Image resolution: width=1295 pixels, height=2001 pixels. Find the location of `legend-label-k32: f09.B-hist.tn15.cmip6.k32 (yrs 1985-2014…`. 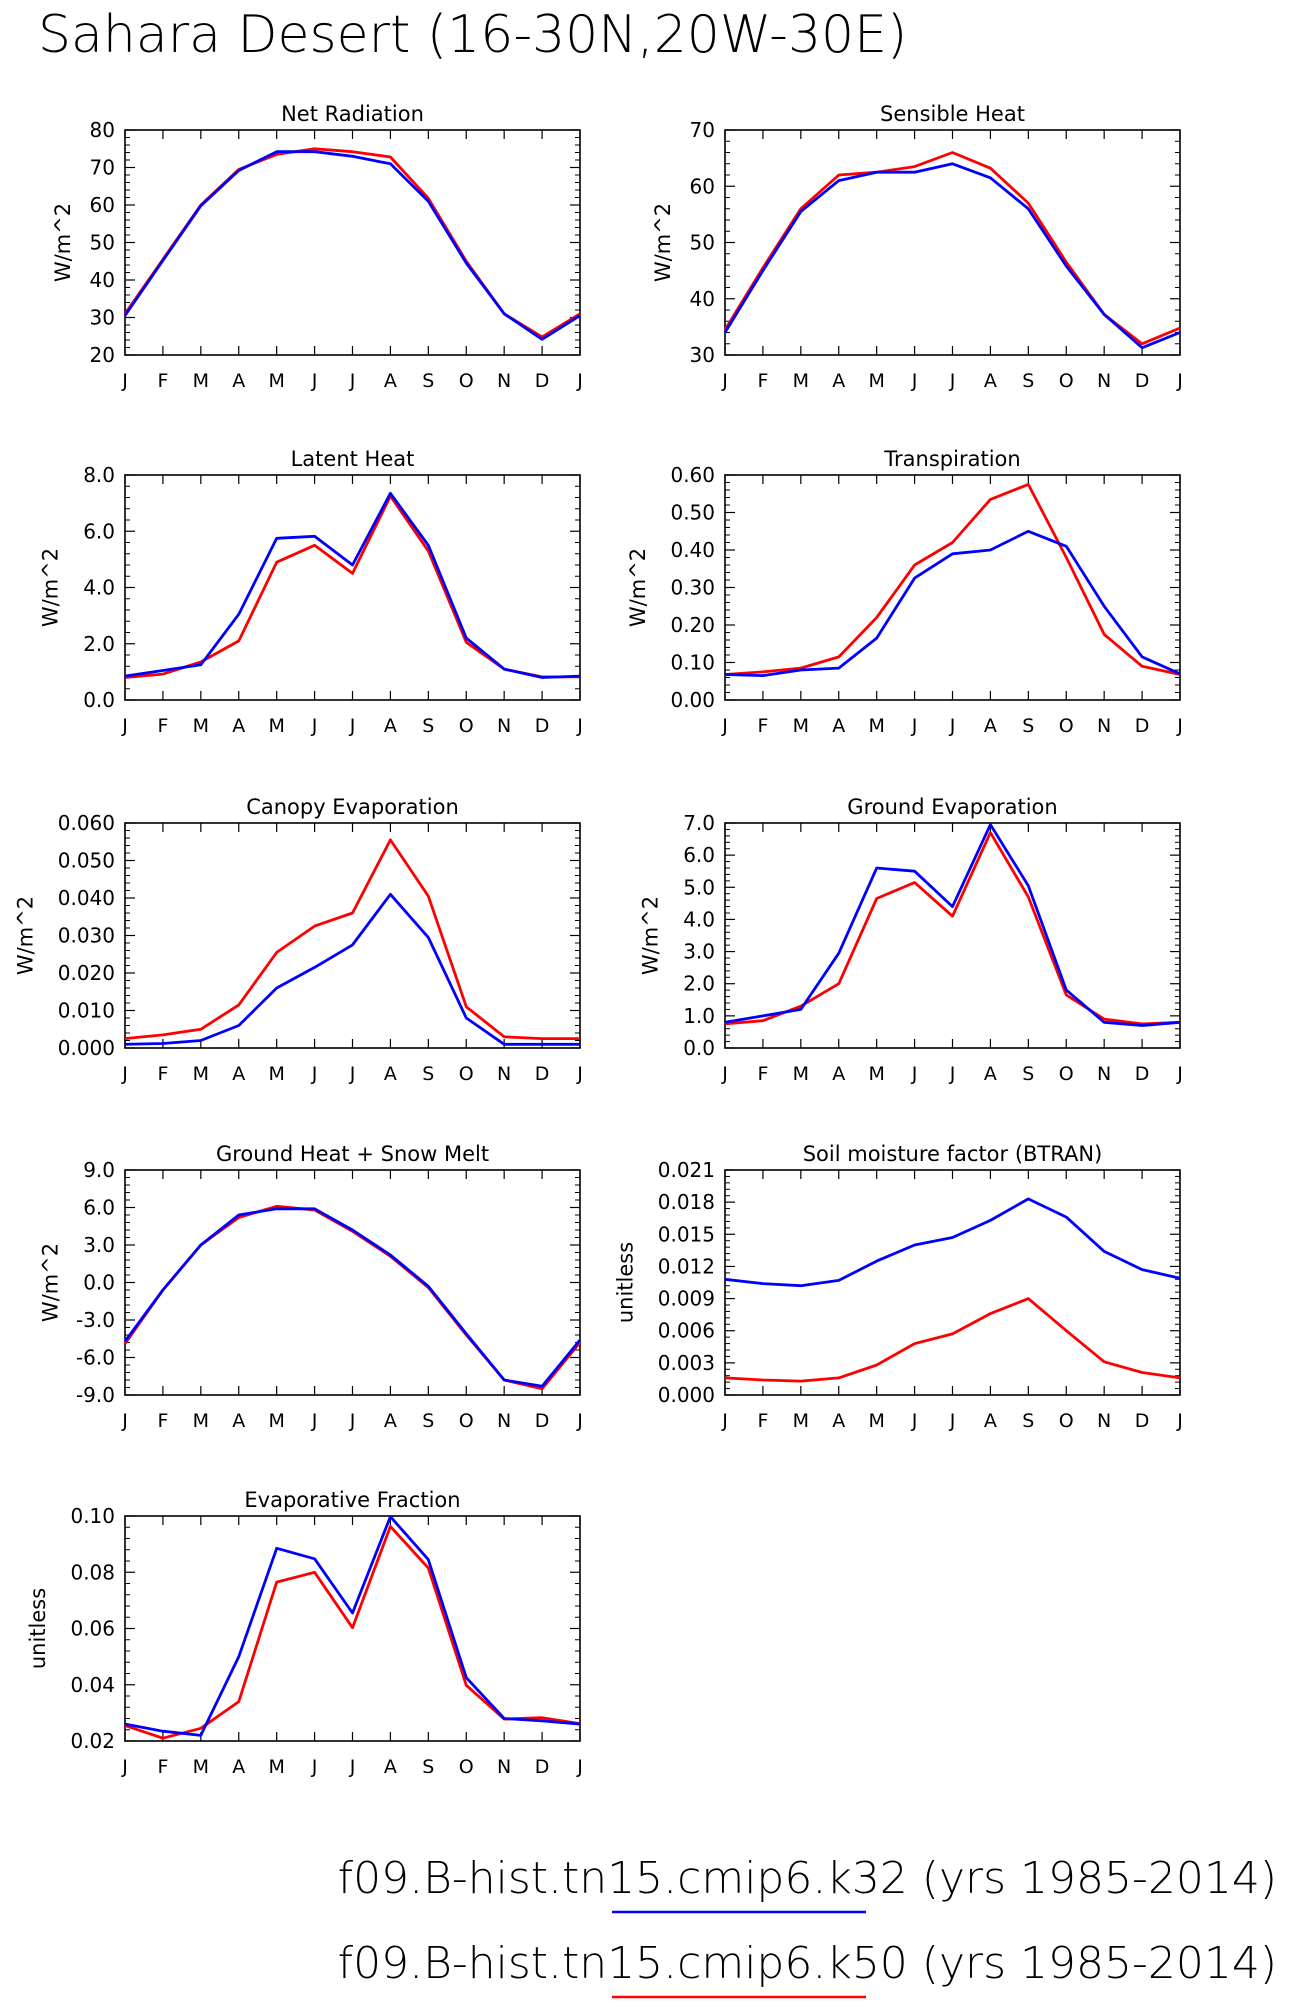

legend-label-k32: f09.B-hist.tn15.cmip6.k32 (yrs 1985-2014… is located at coordinates (807, 1878).